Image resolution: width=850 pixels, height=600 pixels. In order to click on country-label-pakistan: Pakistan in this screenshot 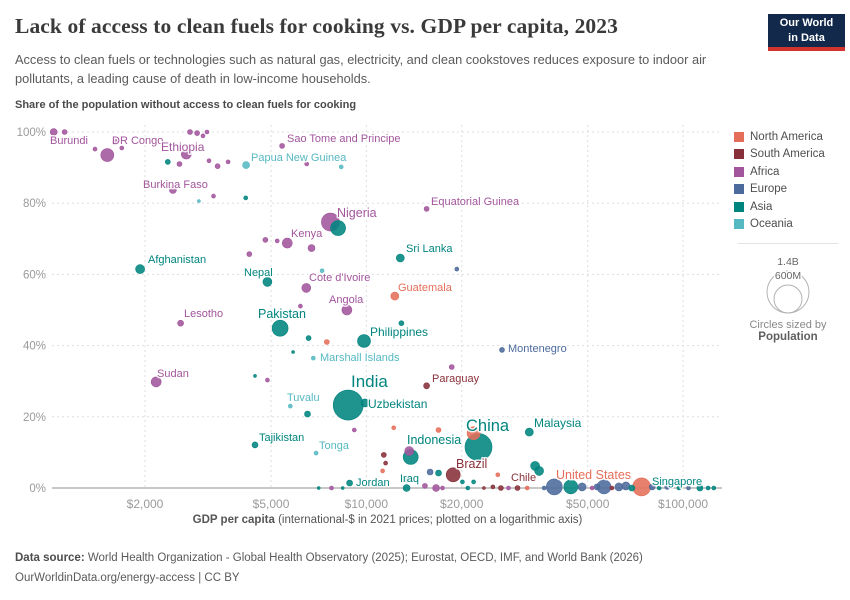, I will do `click(282, 314)`.